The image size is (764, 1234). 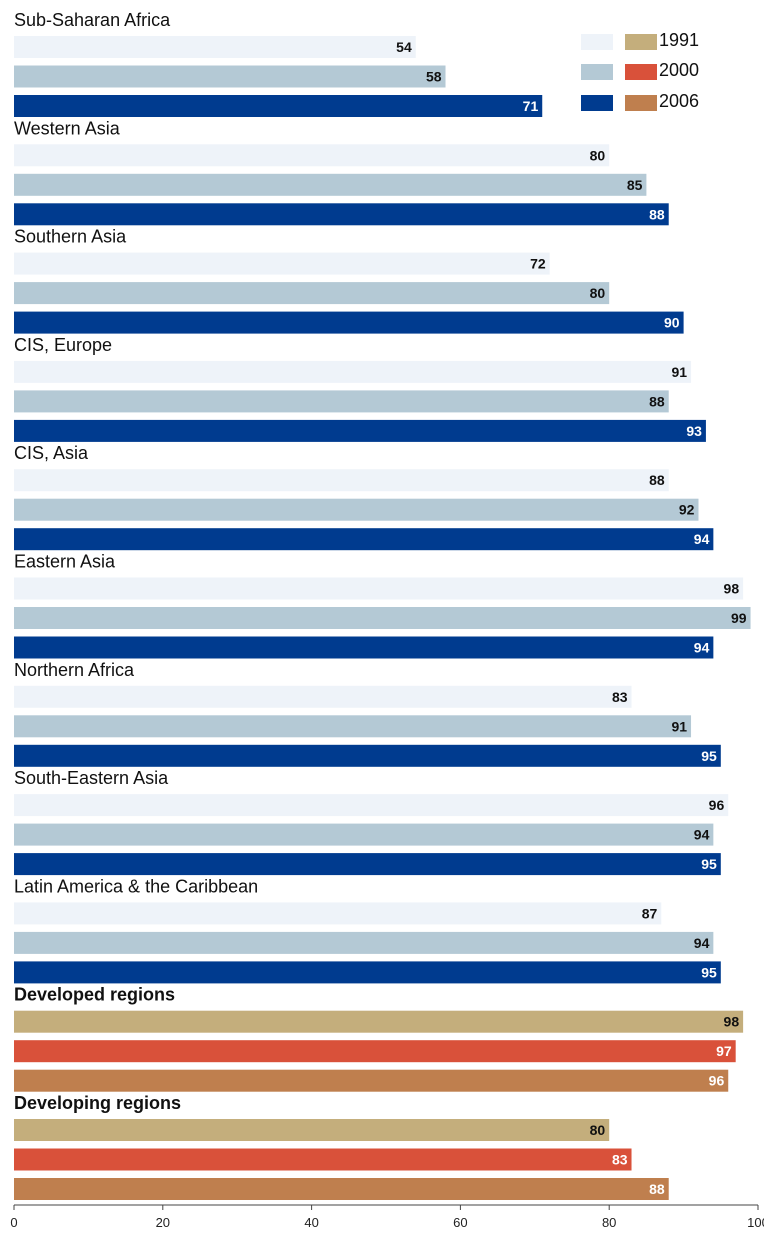 What do you see at coordinates (717, 1081) in the screenshot?
I see `data-label-developed-regions-2006: 96` at bounding box center [717, 1081].